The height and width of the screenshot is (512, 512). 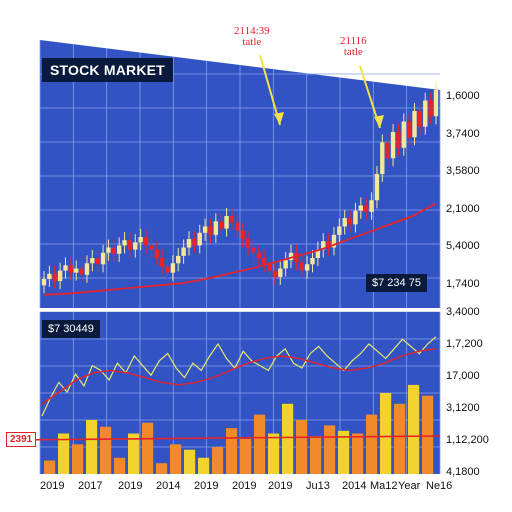 What do you see at coordinates (318, 486) in the screenshot?
I see `x-tick-label: Ju13` at bounding box center [318, 486].